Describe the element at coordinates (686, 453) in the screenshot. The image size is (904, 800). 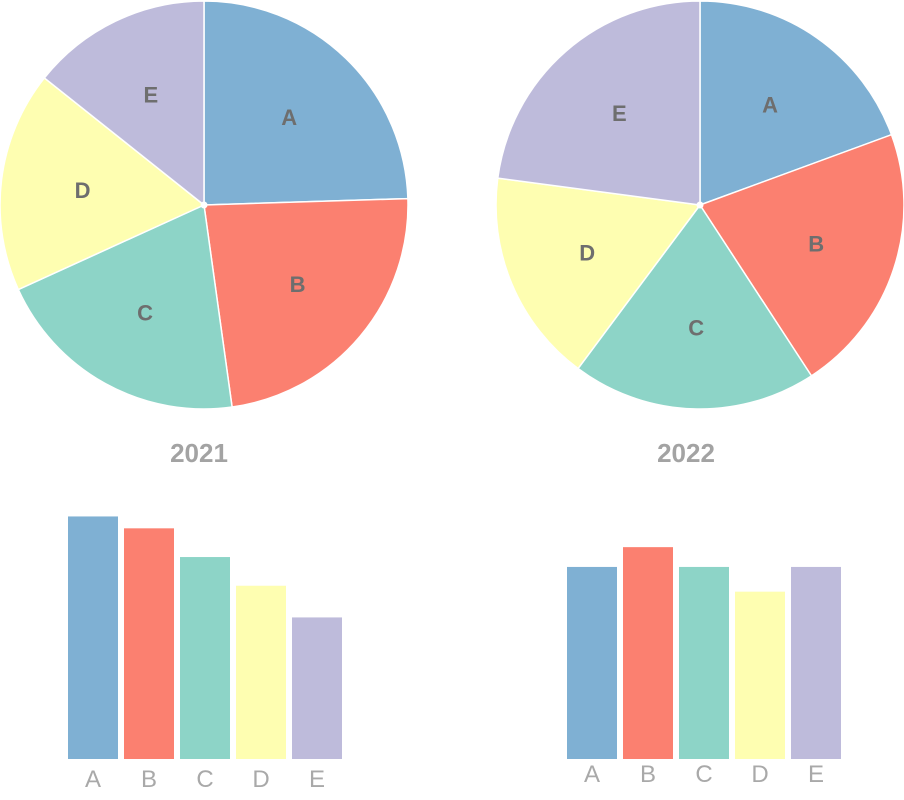
I see `pie-title-2022: 2022` at that location.